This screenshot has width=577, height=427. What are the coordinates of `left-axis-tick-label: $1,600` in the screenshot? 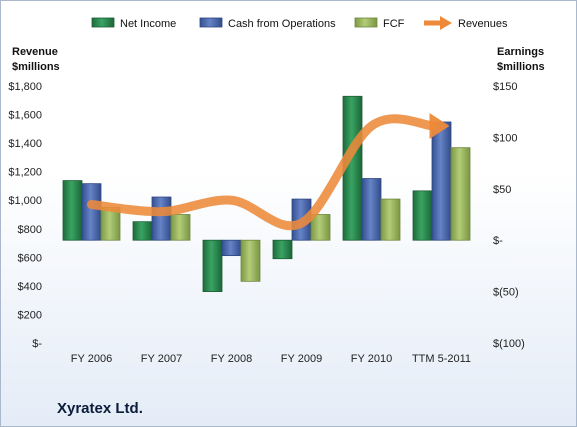 It's located at (25, 116).